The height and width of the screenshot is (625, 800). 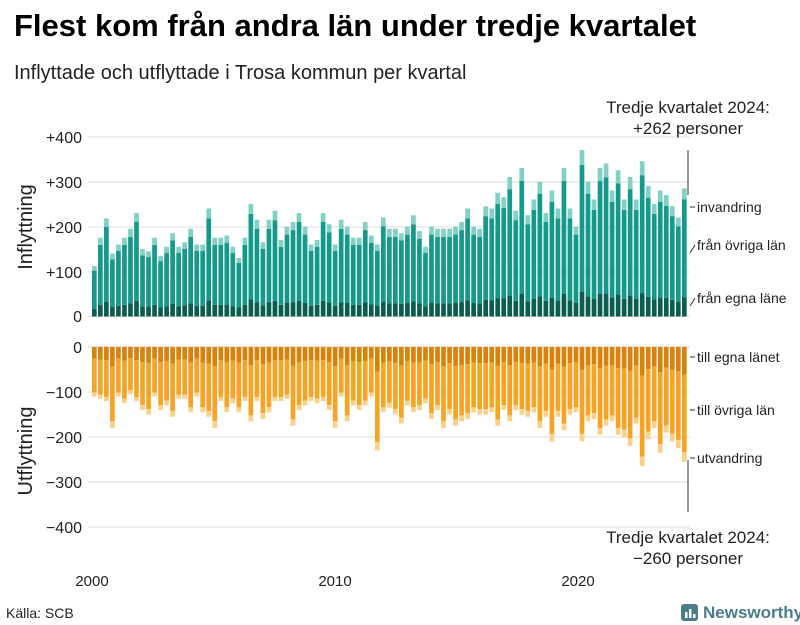 What do you see at coordinates (383, 355) in the screenshot?
I see `bar-out-egna-2012Q1` at bounding box center [383, 355].